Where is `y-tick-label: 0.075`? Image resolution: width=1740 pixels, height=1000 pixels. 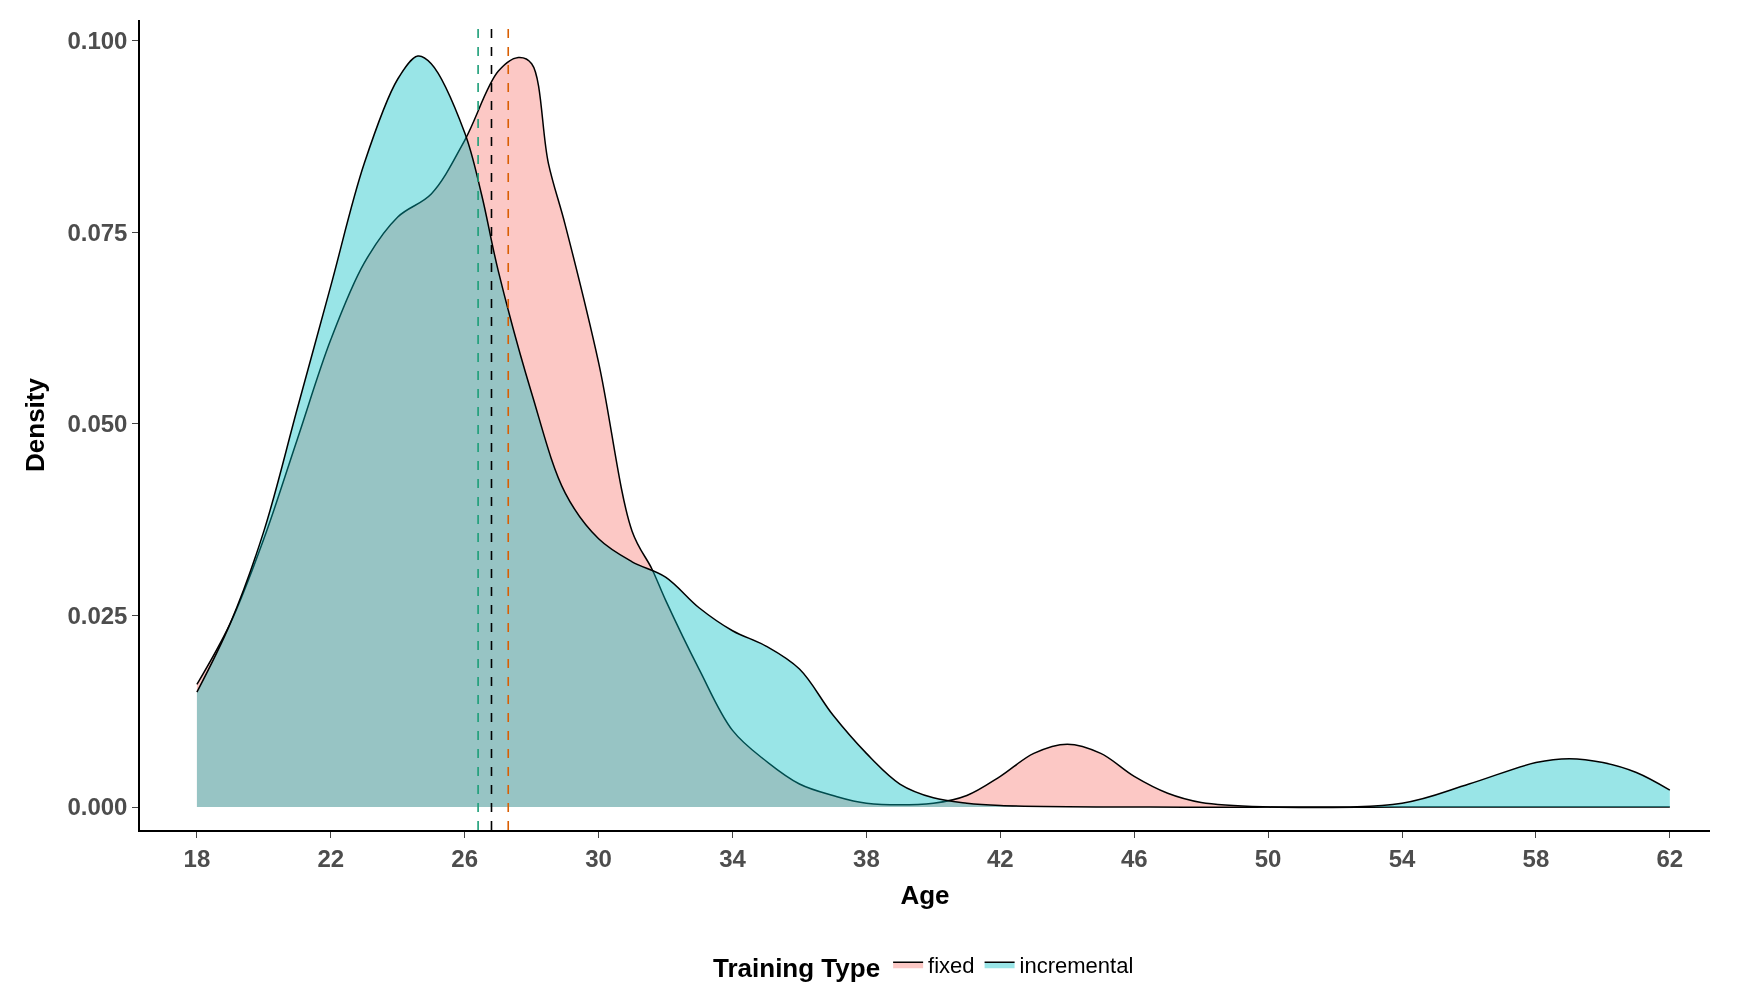
y-tick-label: 0.075 is located at coordinates (97, 232).